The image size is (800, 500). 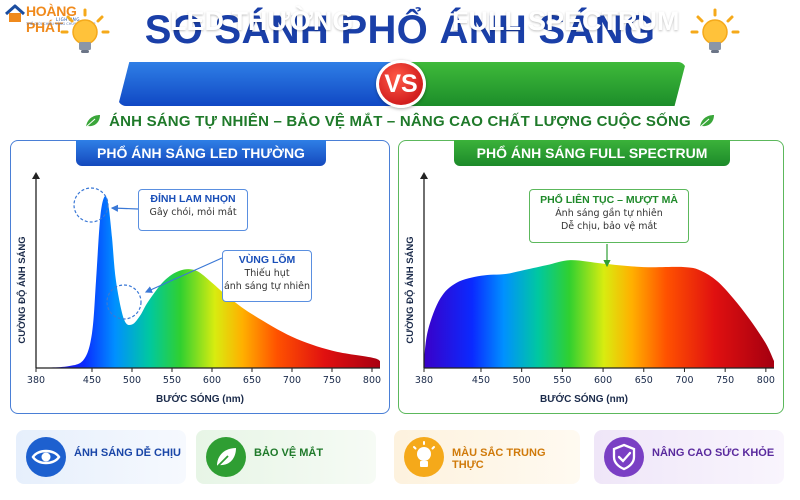 What do you see at coordinates (183, 275) in the screenshot?
I see `dip-pointer-arrow` at bounding box center [183, 275].